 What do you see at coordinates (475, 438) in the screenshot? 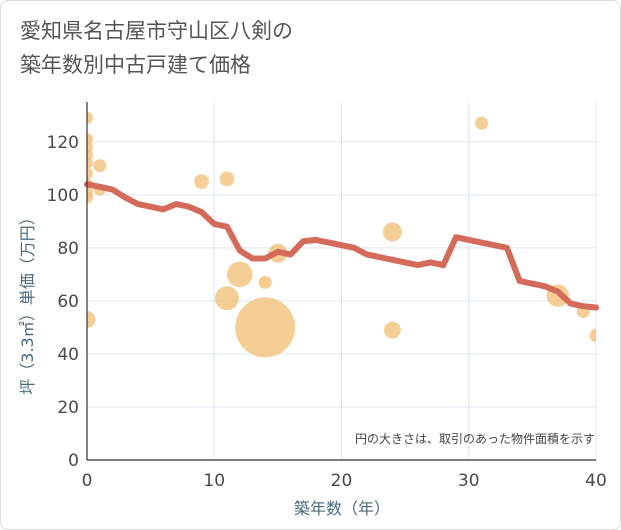
I see `bubble-size-note: 円の大きさは、取引のあった物件面積を示す` at bounding box center [475, 438].